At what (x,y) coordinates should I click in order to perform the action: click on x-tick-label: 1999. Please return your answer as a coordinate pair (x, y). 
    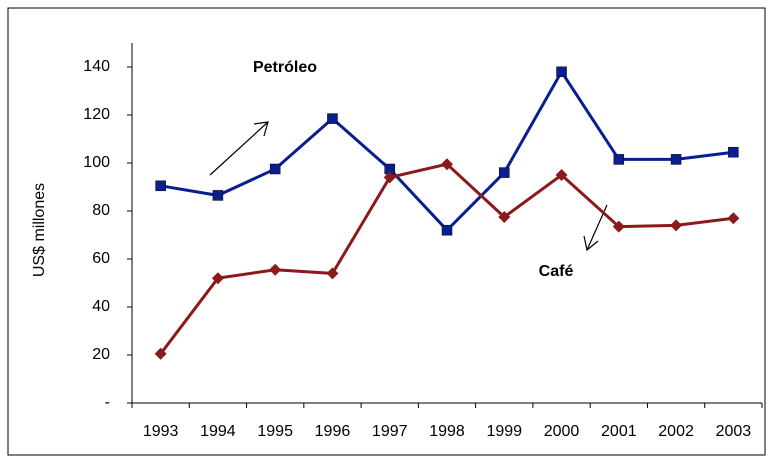
    Looking at the image, I should click on (504, 431).